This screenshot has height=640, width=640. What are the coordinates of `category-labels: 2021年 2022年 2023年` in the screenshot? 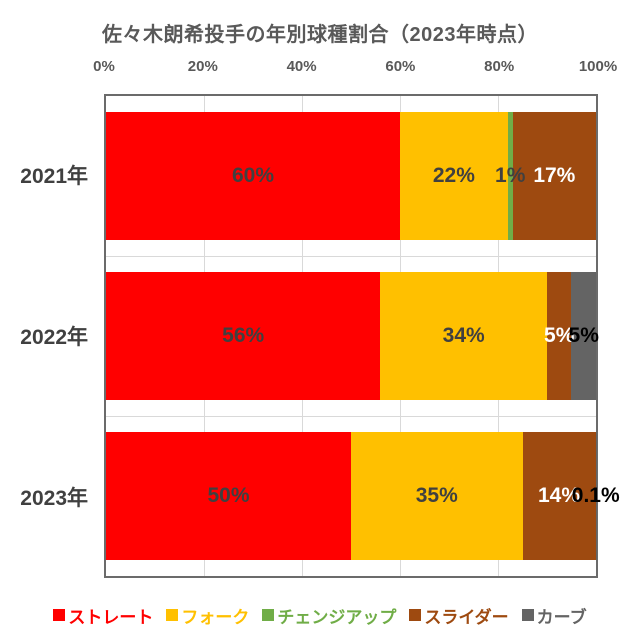 It's located at (45, 336).